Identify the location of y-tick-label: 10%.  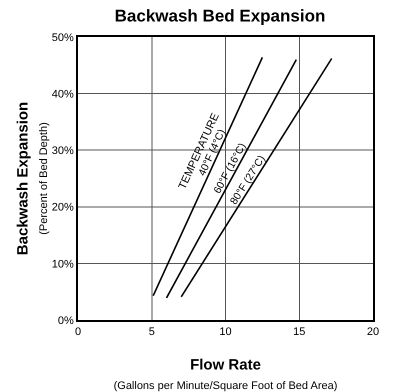
(63, 264).